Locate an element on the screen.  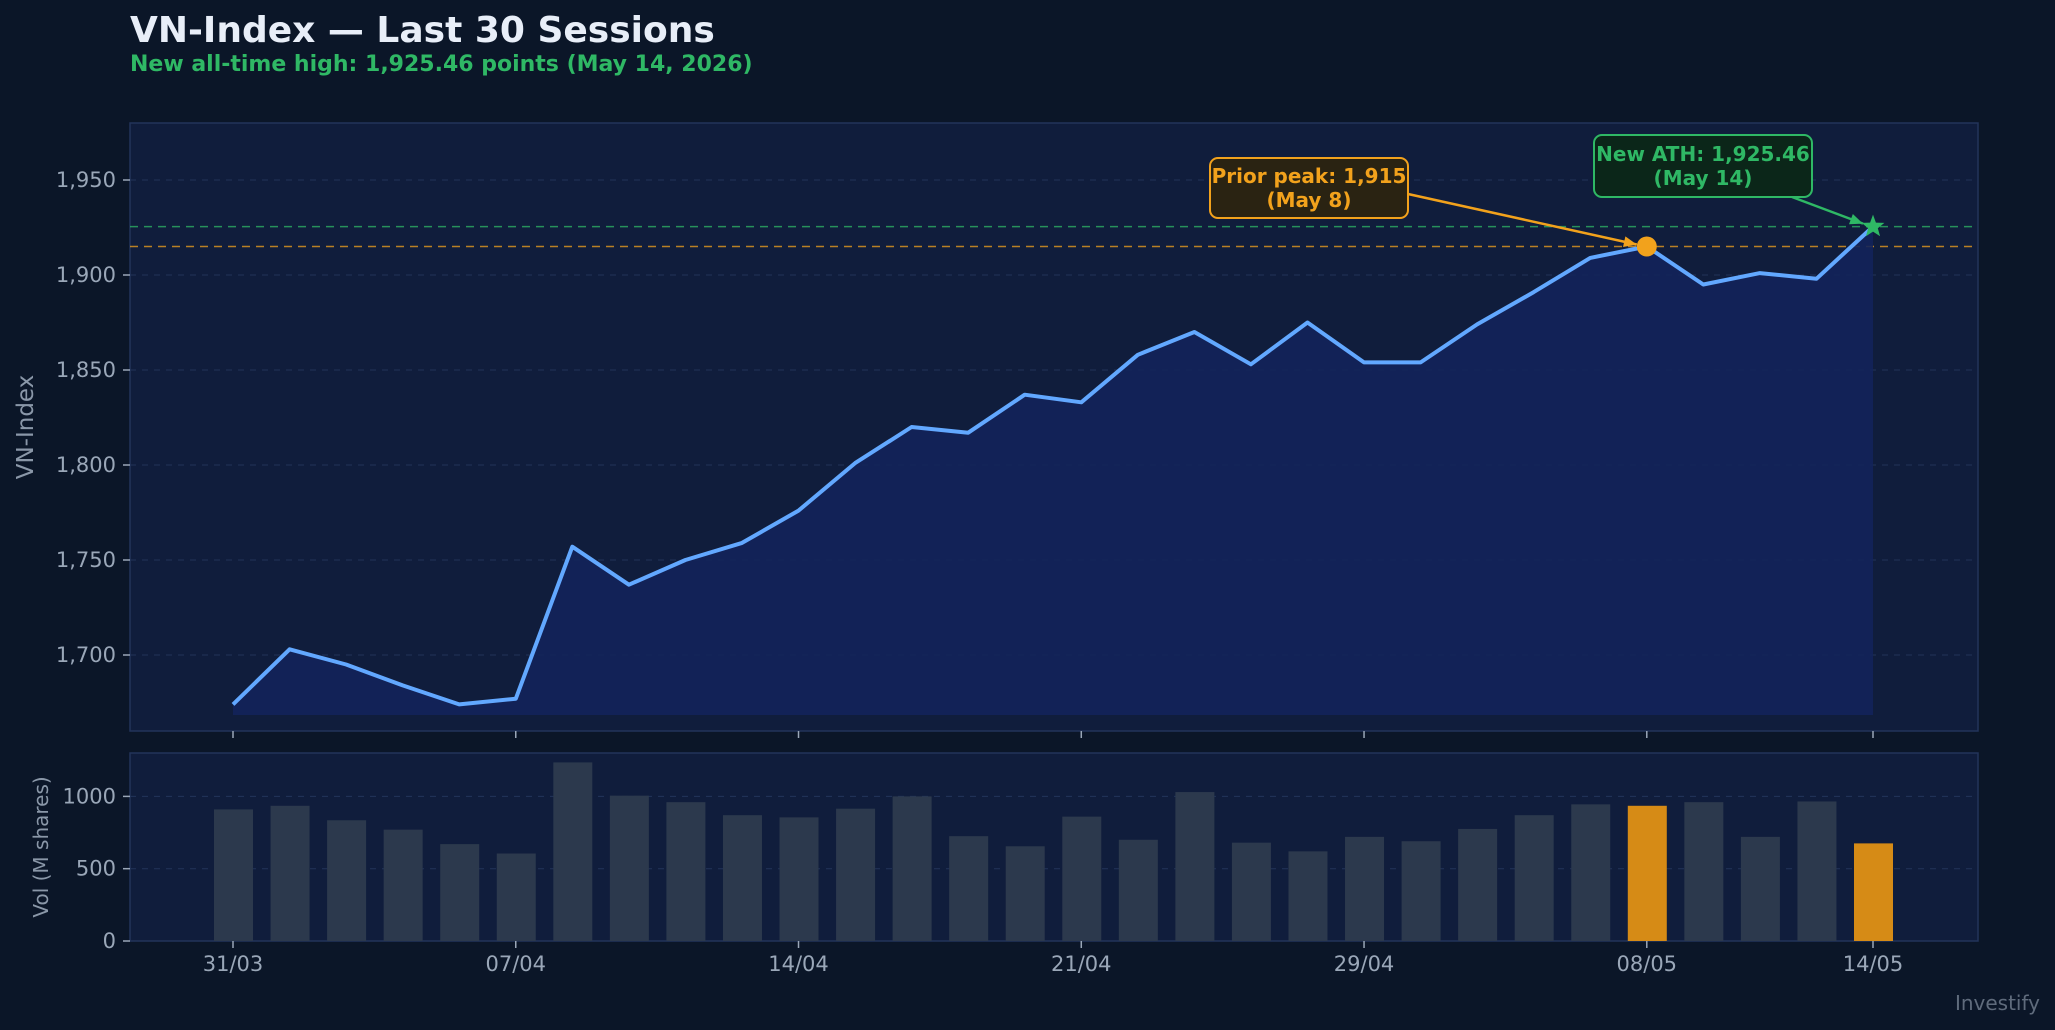
x-tick-label: 07/04 is located at coordinates (515, 964).